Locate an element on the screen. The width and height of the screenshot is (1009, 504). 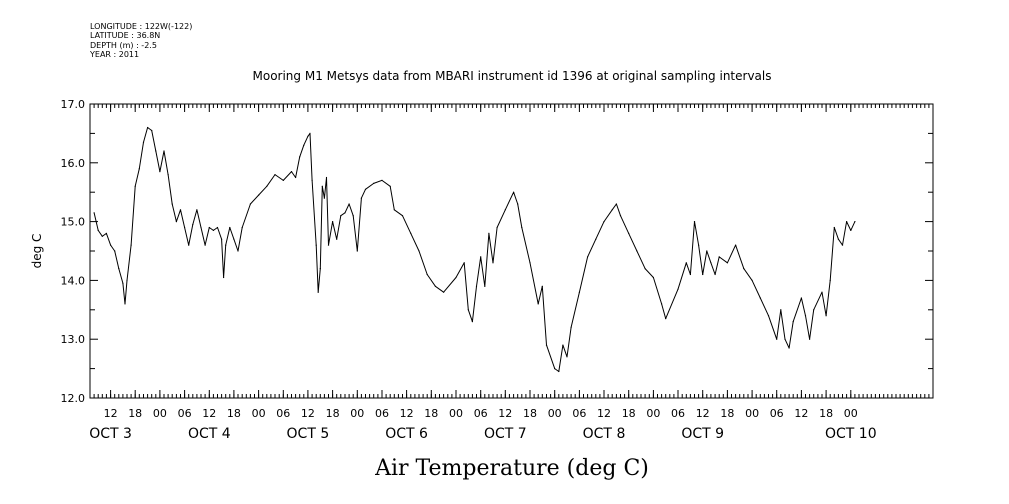
y-tick-label: 16.0 is located at coordinates (73, 163).